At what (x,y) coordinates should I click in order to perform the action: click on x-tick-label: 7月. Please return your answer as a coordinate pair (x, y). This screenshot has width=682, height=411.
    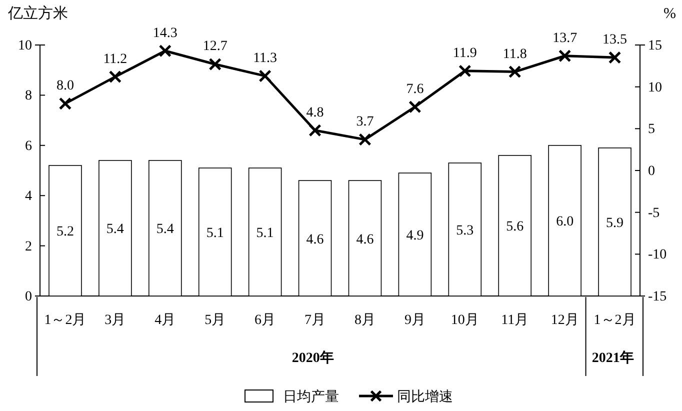
    Looking at the image, I should click on (315, 320).